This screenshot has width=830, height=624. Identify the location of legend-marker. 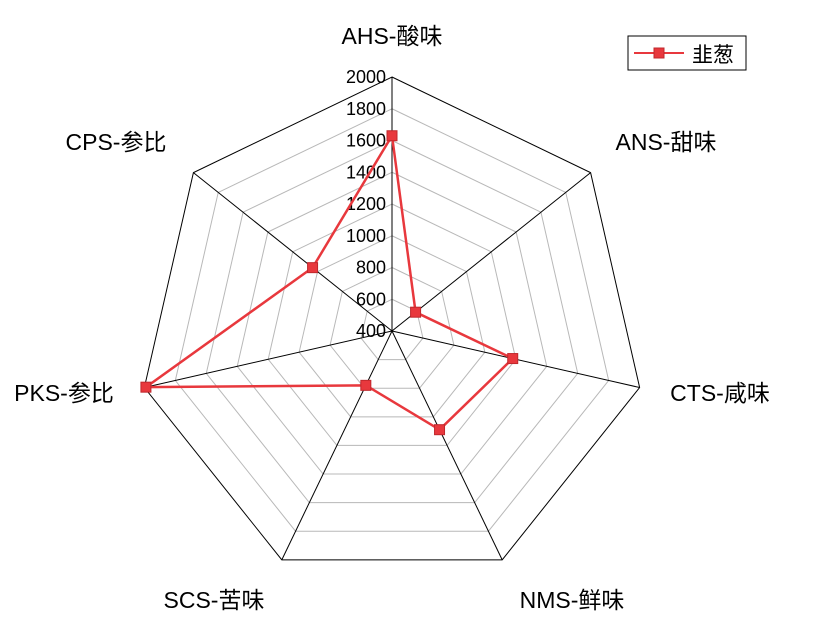
(659, 53).